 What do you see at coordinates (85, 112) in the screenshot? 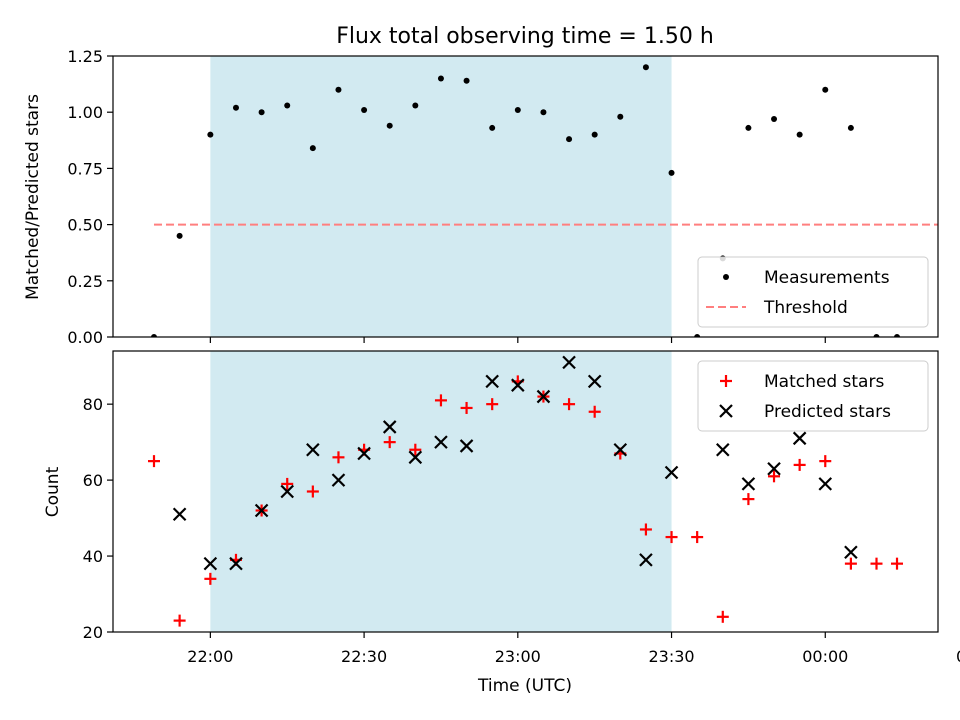
I see `y-tick-label: 1.00` at bounding box center [85, 112].